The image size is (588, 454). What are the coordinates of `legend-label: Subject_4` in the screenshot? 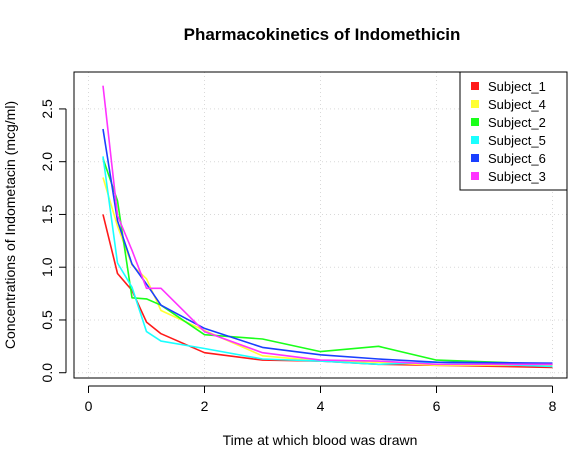 It's located at (517, 104).